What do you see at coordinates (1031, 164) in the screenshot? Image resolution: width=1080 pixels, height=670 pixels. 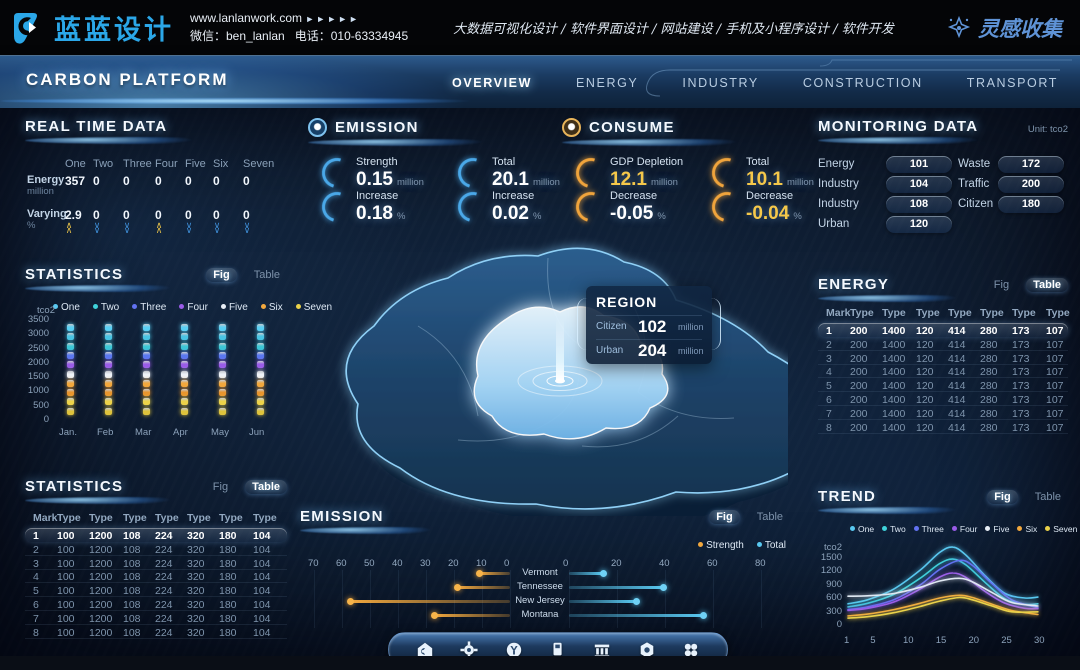 I see `monitor-value-pill: 172` at bounding box center [1031, 164].